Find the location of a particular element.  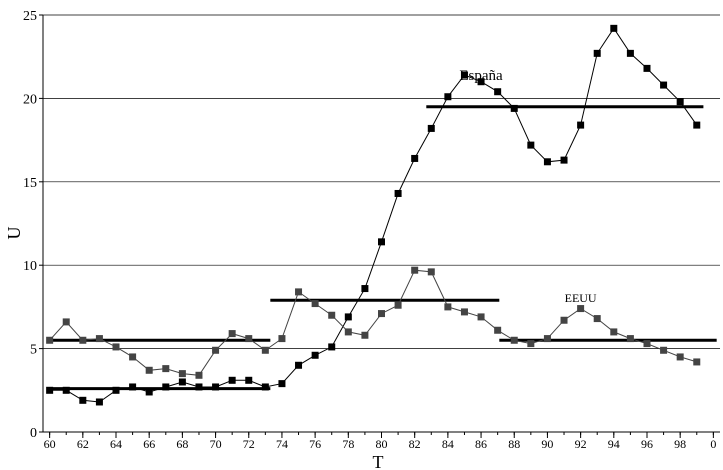

ytick-label-0: 0 is located at coordinates (33, 433).